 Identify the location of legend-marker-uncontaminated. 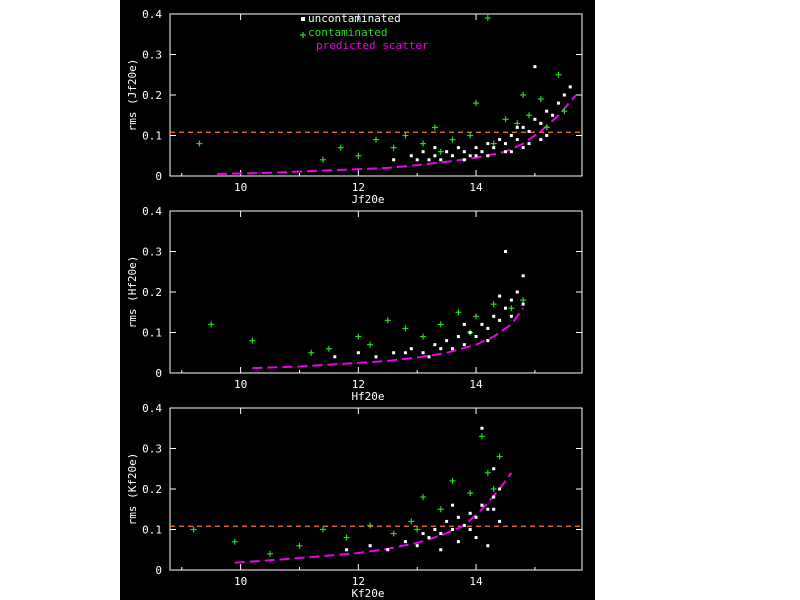
(303, 19).